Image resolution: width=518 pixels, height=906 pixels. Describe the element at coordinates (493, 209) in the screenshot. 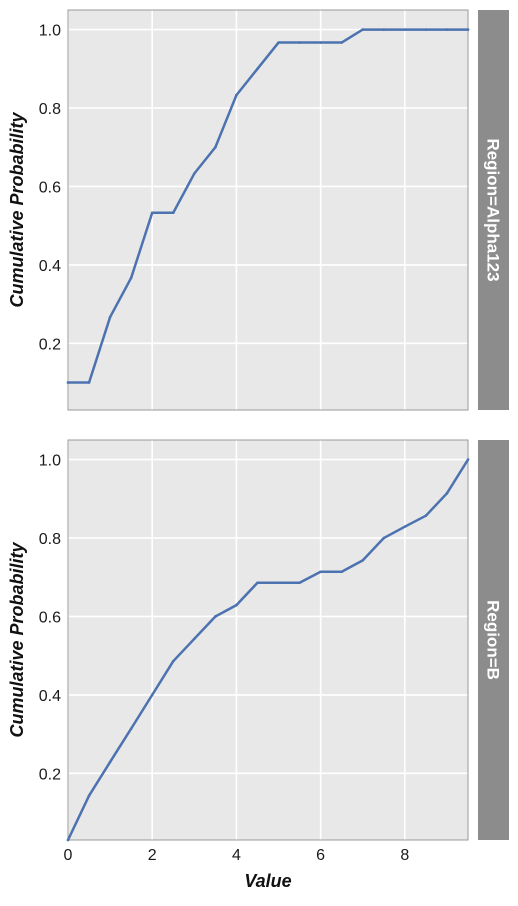

I see `facet-strip-label: Region=Alpha123` at that location.